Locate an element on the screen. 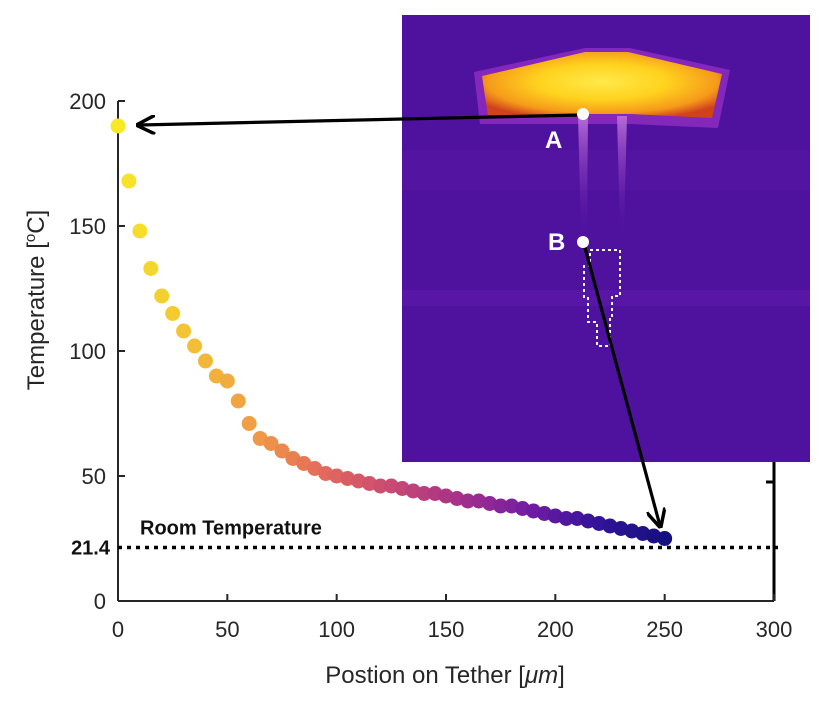 This screenshot has height=701, width=819. y-tick-label: 200 is located at coordinates (87, 101).